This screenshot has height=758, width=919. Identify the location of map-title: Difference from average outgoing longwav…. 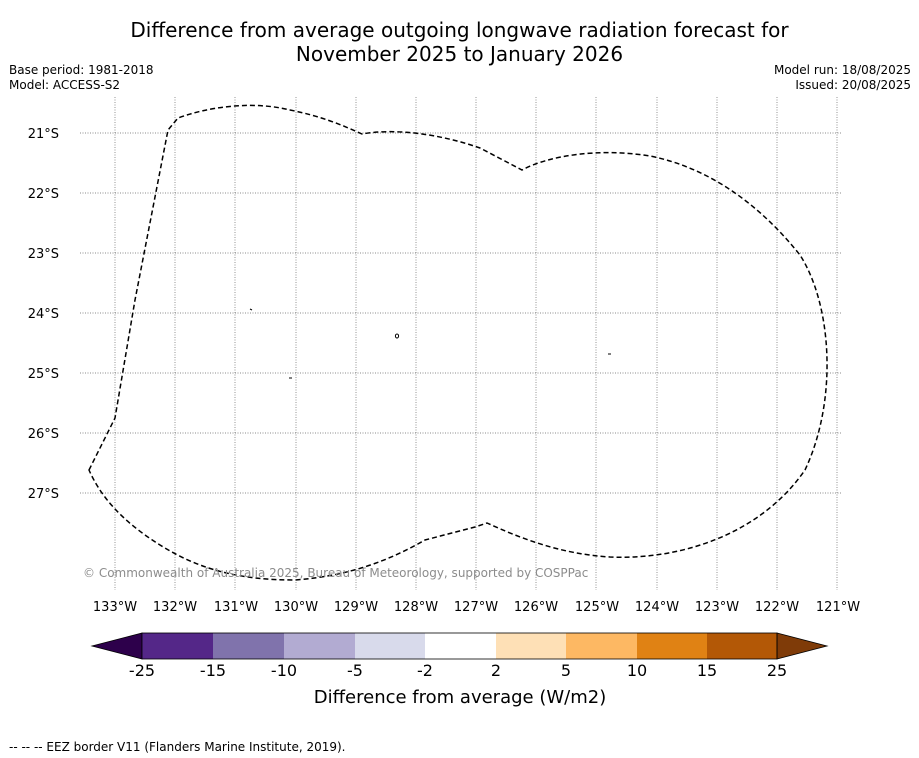
(459, 42).